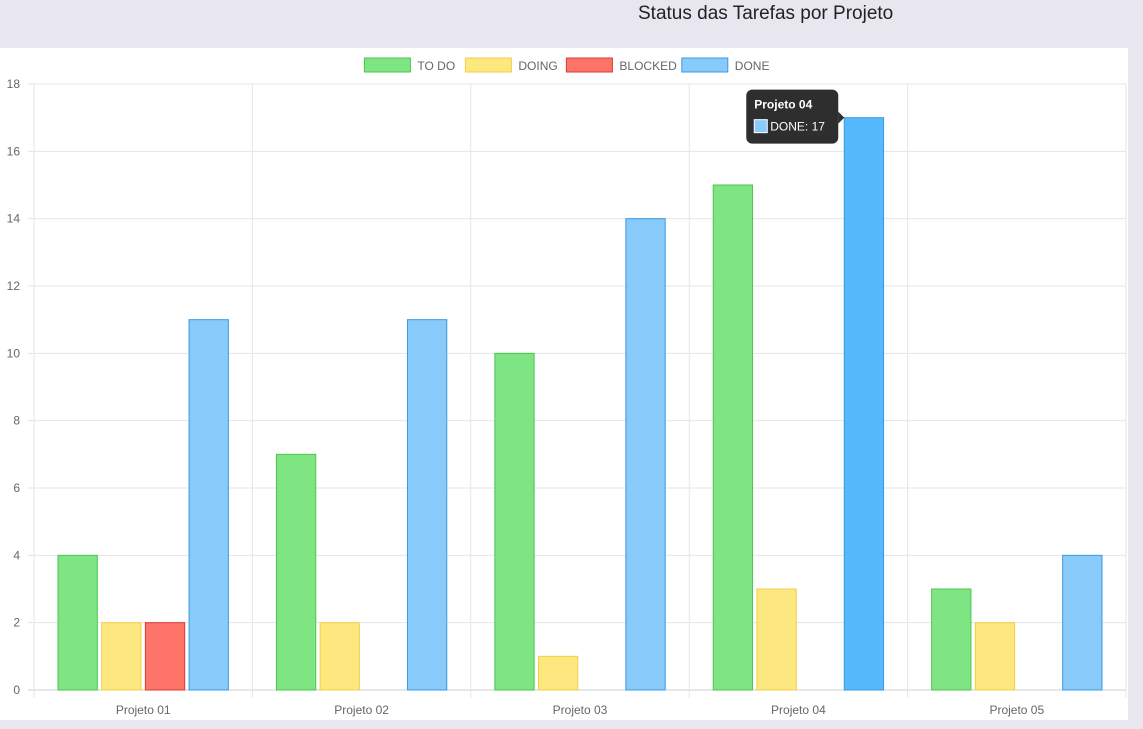 This screenshot has height=729, width=1143. I want to click on tooltip-title: Projeto 04, so click(783, 105).